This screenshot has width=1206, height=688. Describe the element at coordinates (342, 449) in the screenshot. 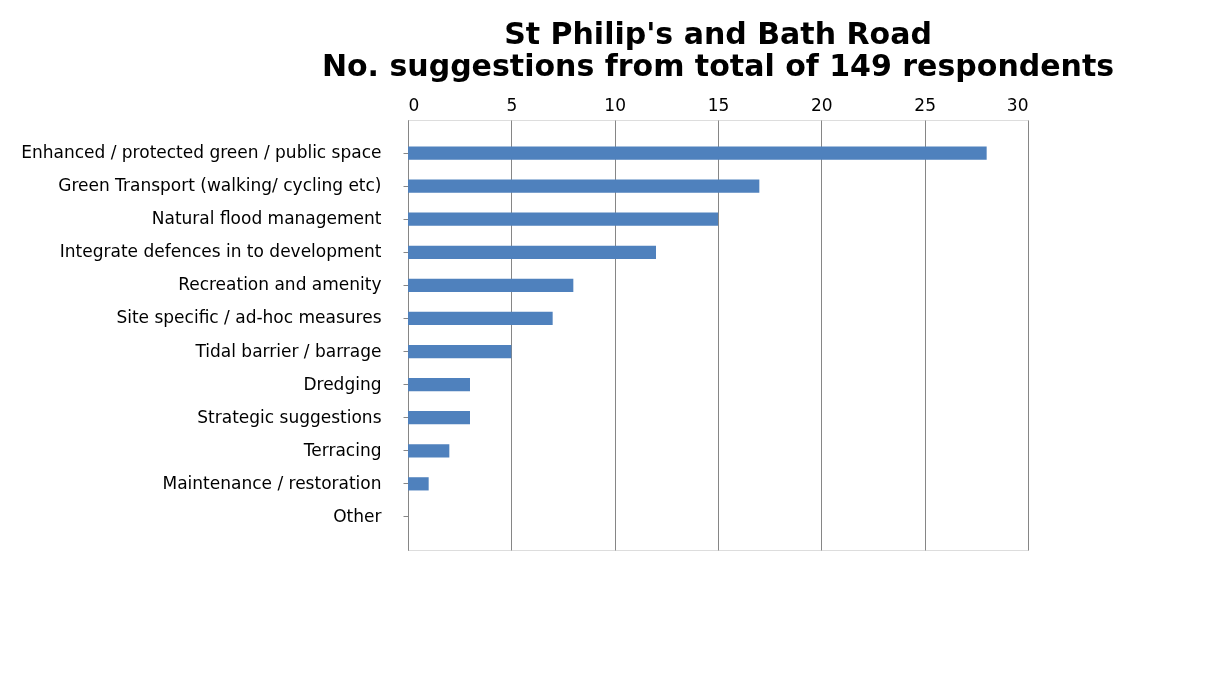

I see `y-tick-label: Terracing` at that location.